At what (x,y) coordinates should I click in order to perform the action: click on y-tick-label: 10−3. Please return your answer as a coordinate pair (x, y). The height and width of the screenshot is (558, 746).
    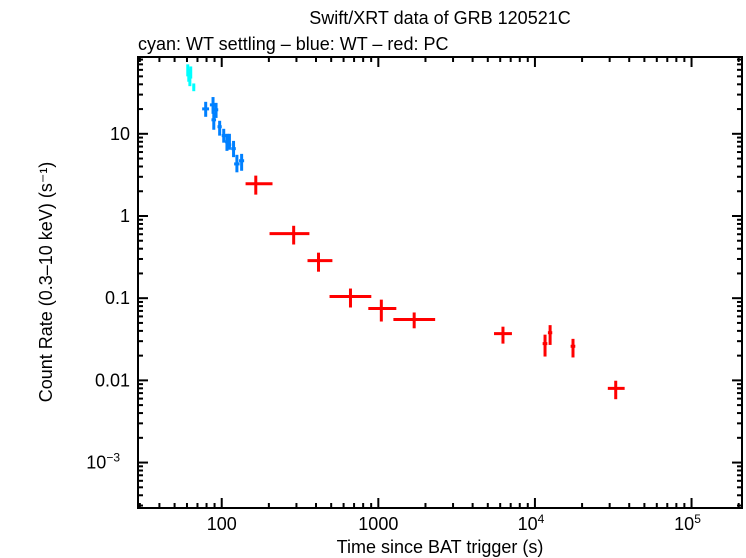
    Looking at the image, I should click on (103, 462).